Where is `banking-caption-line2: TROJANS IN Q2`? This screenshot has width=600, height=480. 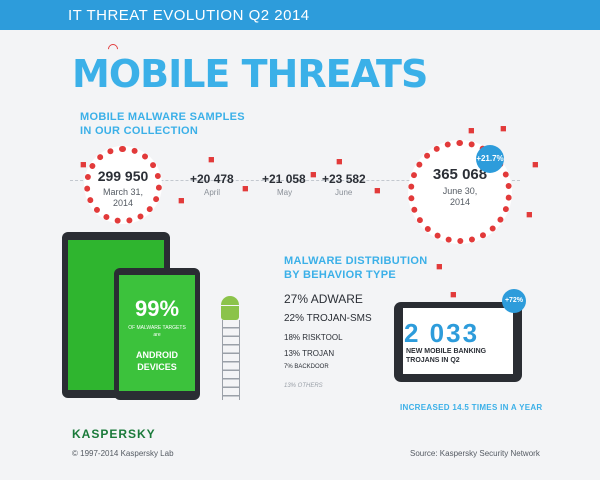
banking-caption-line2: TROJANS IN Q2 is located at coordinates (433, 360).